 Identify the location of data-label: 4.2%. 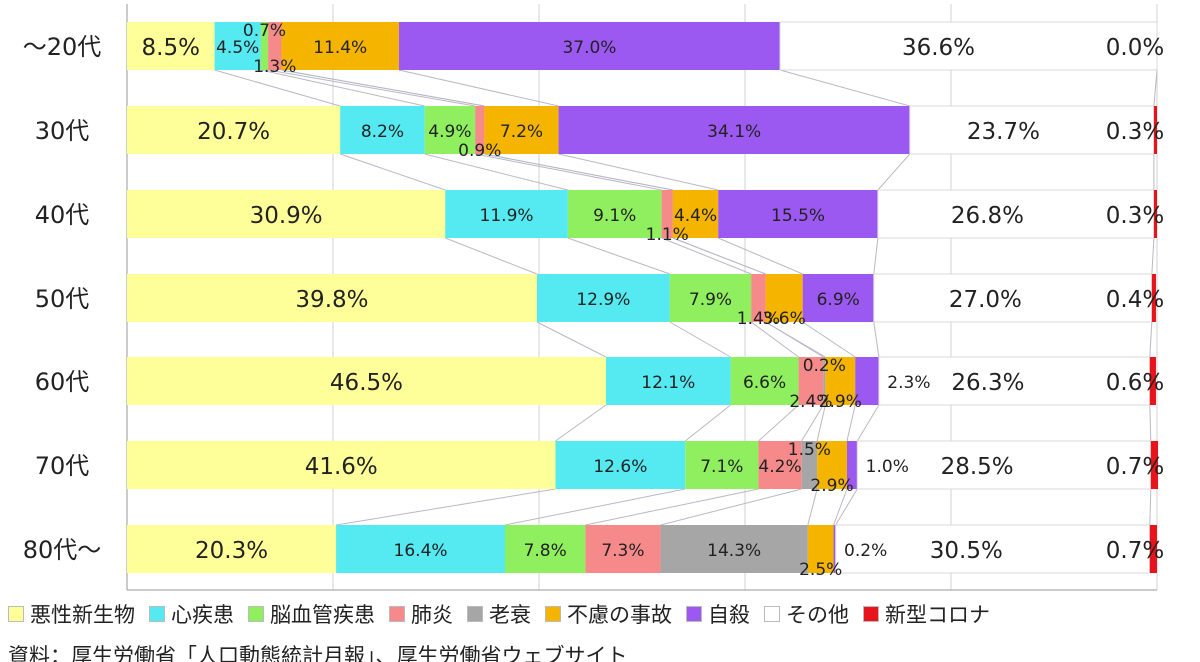
(779, 467).